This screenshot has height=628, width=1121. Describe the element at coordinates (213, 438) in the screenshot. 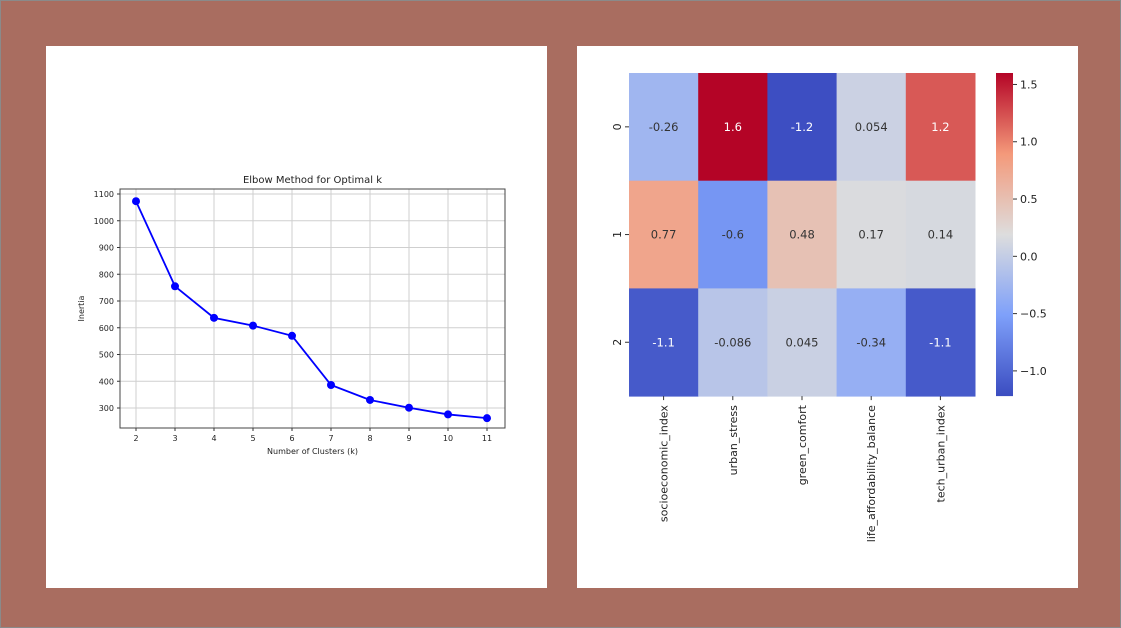

I see `x-tick-label: 4` at that location.